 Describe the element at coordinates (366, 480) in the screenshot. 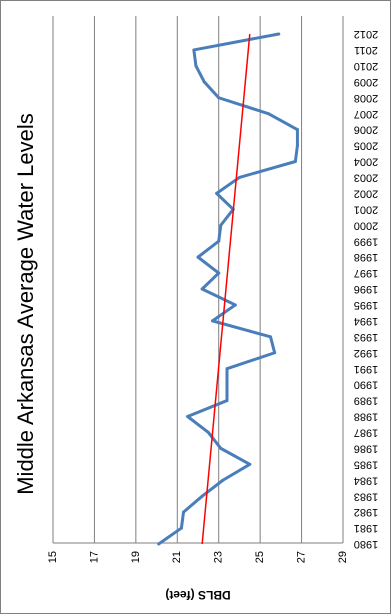

I see `x-tick-label: 1984` at that location.